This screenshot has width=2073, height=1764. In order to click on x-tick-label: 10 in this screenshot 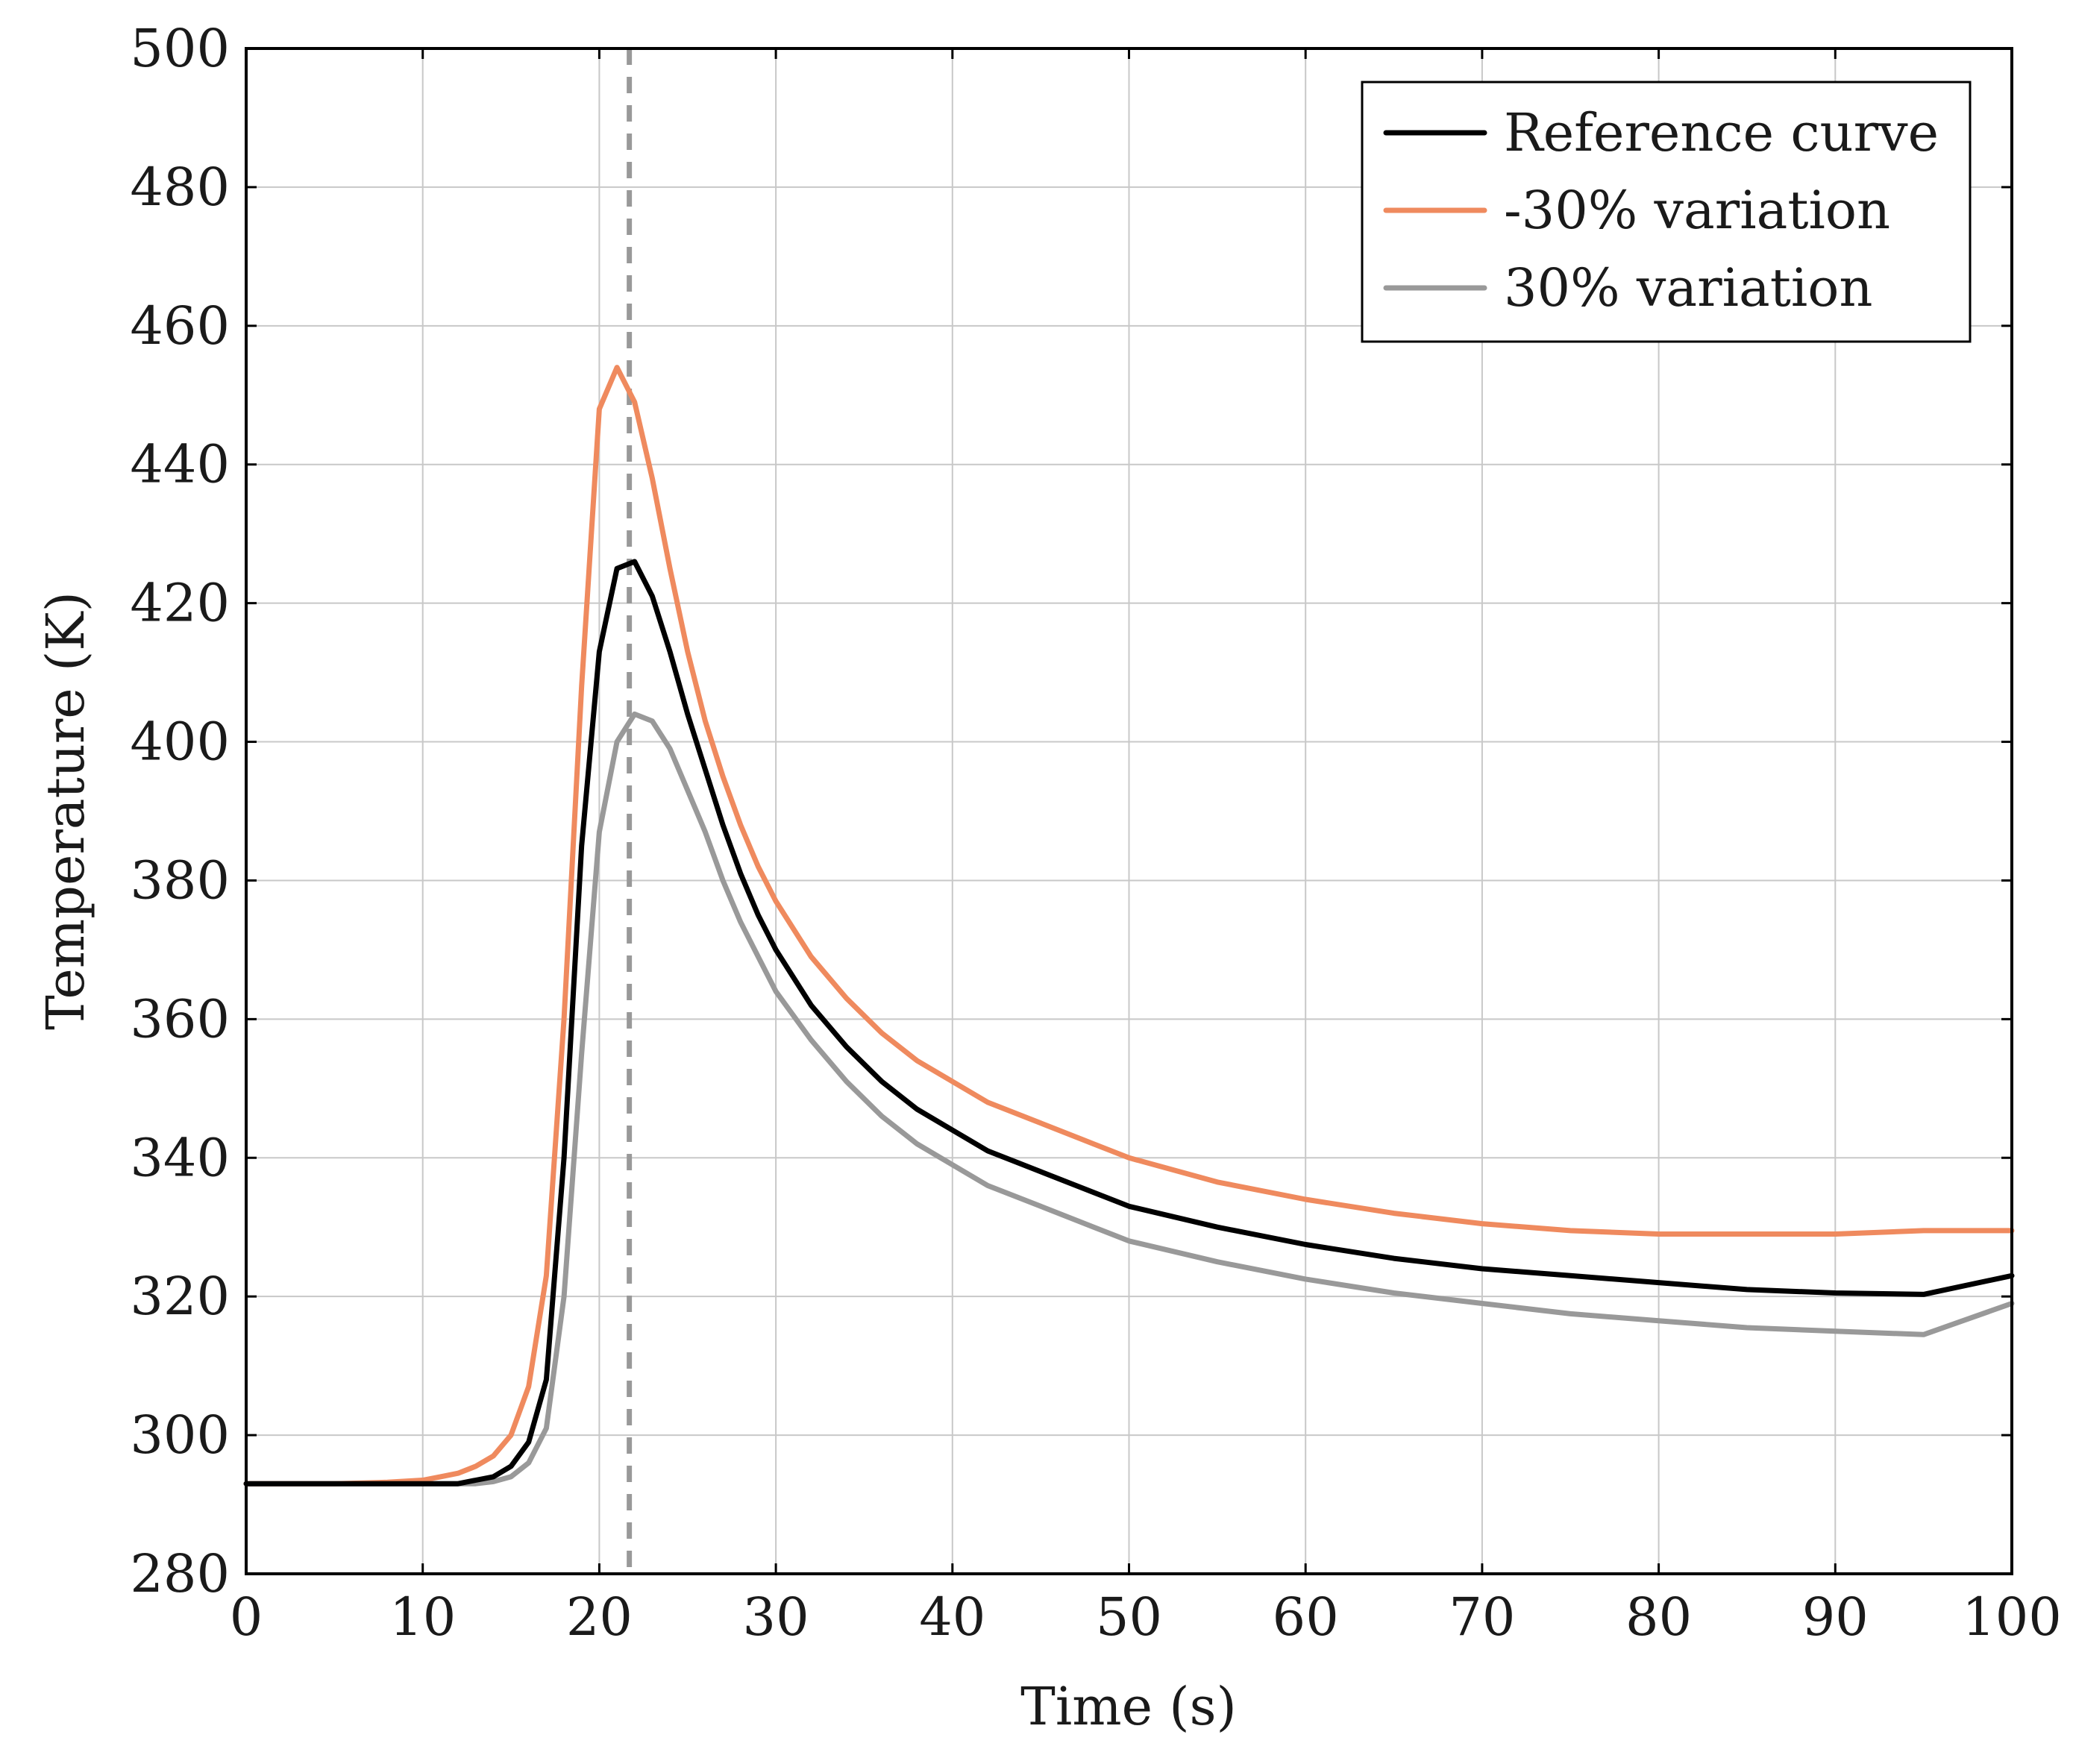, I will do `click(422, 1617)`.